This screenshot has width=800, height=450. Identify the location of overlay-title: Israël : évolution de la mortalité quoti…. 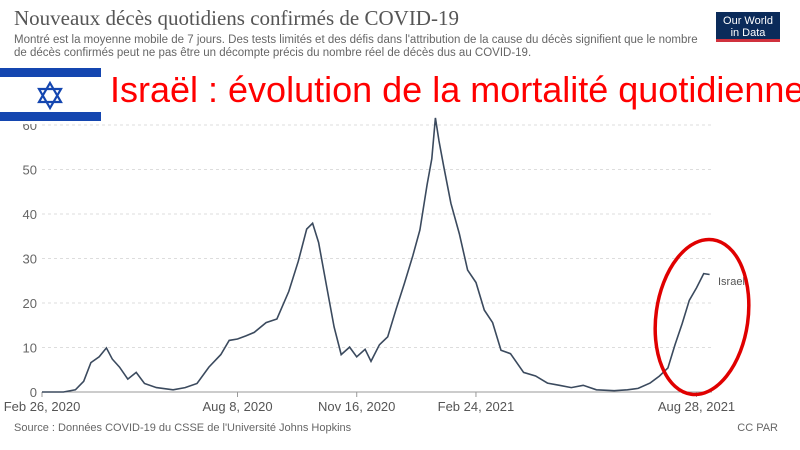
(454, 91).